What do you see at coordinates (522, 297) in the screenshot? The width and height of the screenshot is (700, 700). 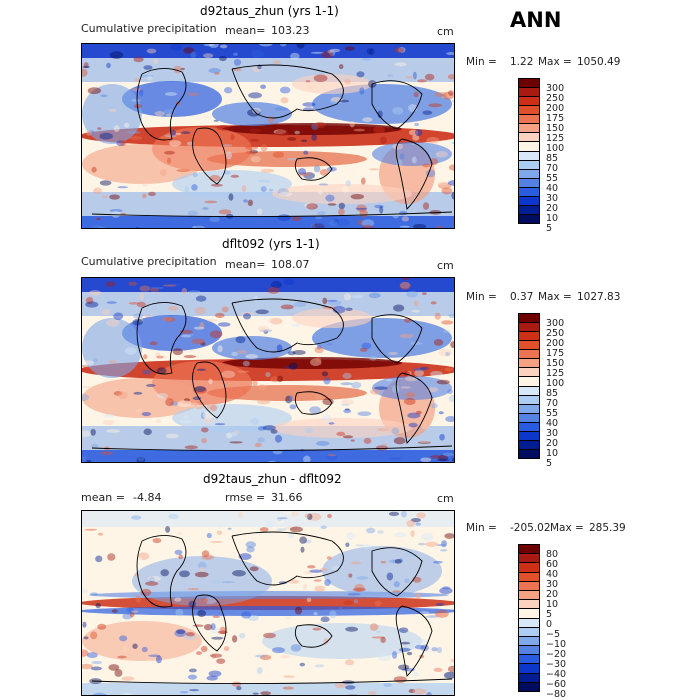 I see `min-value: 0.37` at bounding box center [522, 297].